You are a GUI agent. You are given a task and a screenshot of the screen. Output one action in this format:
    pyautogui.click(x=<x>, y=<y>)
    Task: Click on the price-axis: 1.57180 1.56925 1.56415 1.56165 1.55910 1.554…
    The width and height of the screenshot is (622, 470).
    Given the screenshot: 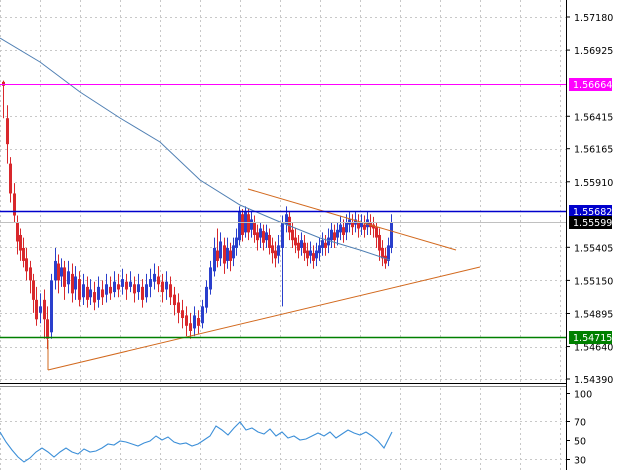 What is the action you would take?
    pyautogui.click(x=589, y=235)
    